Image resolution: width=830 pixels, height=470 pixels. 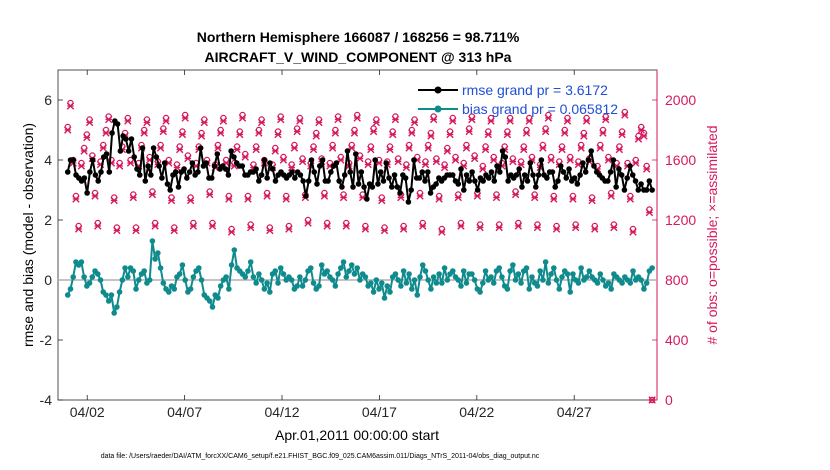 What do you see at coordinates (680, 100) in the screenshot?
I see `y-right-tick-label: 2000` at bounding box center [680, 100].